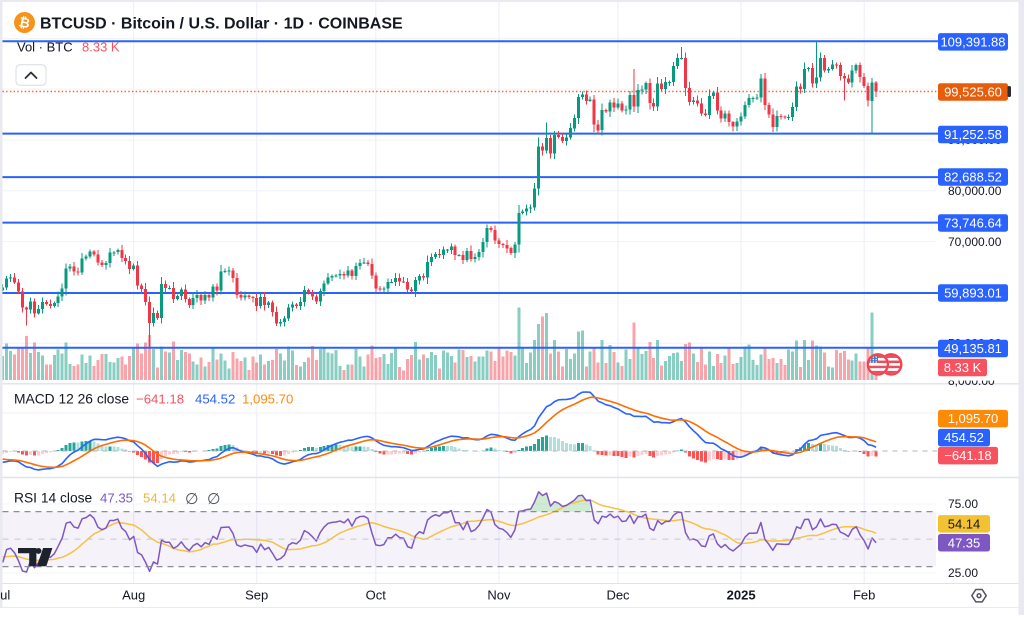 Image resolution: width=1024 pixels, height=620 pixels. What do you see at coordinates (973, 348) in the screenshot?
I see `svg-text: 49,135.81` at bounding box center [973, 348].